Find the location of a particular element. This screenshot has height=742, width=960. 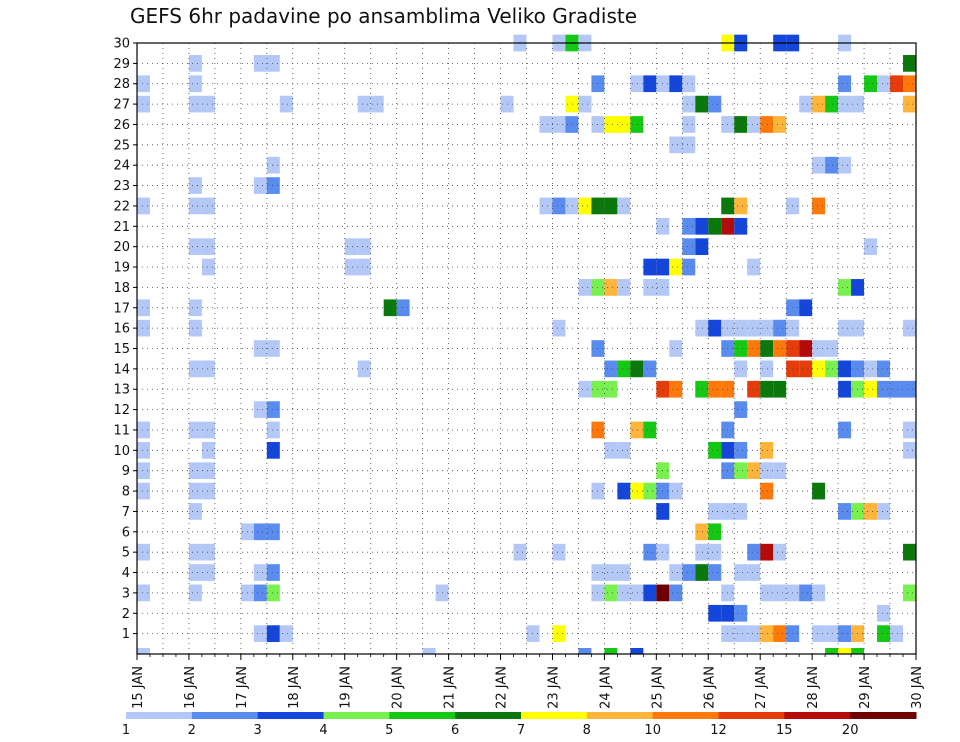

x-tick-label: 18 JAN is located at coordinates (294, 687).